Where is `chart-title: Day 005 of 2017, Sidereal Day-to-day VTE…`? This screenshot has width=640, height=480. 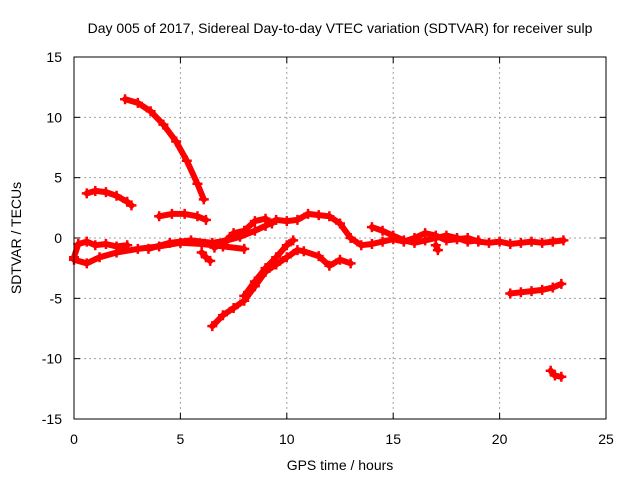
chart-title: Day 005 of 2017, Sidereal Day-to-day VTE… is located at coordinates (340, 28).